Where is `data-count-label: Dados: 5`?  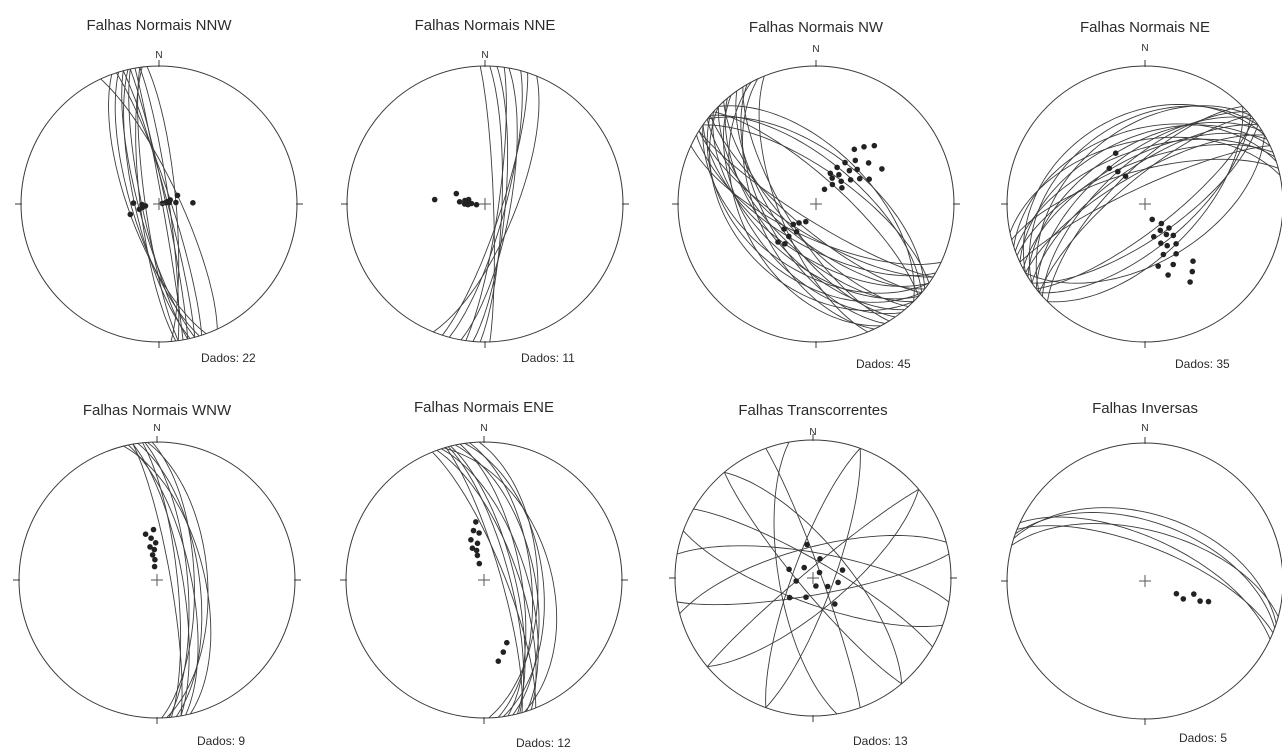 data-count-label: Dados: 5 is located at coordinates (1203, 738).